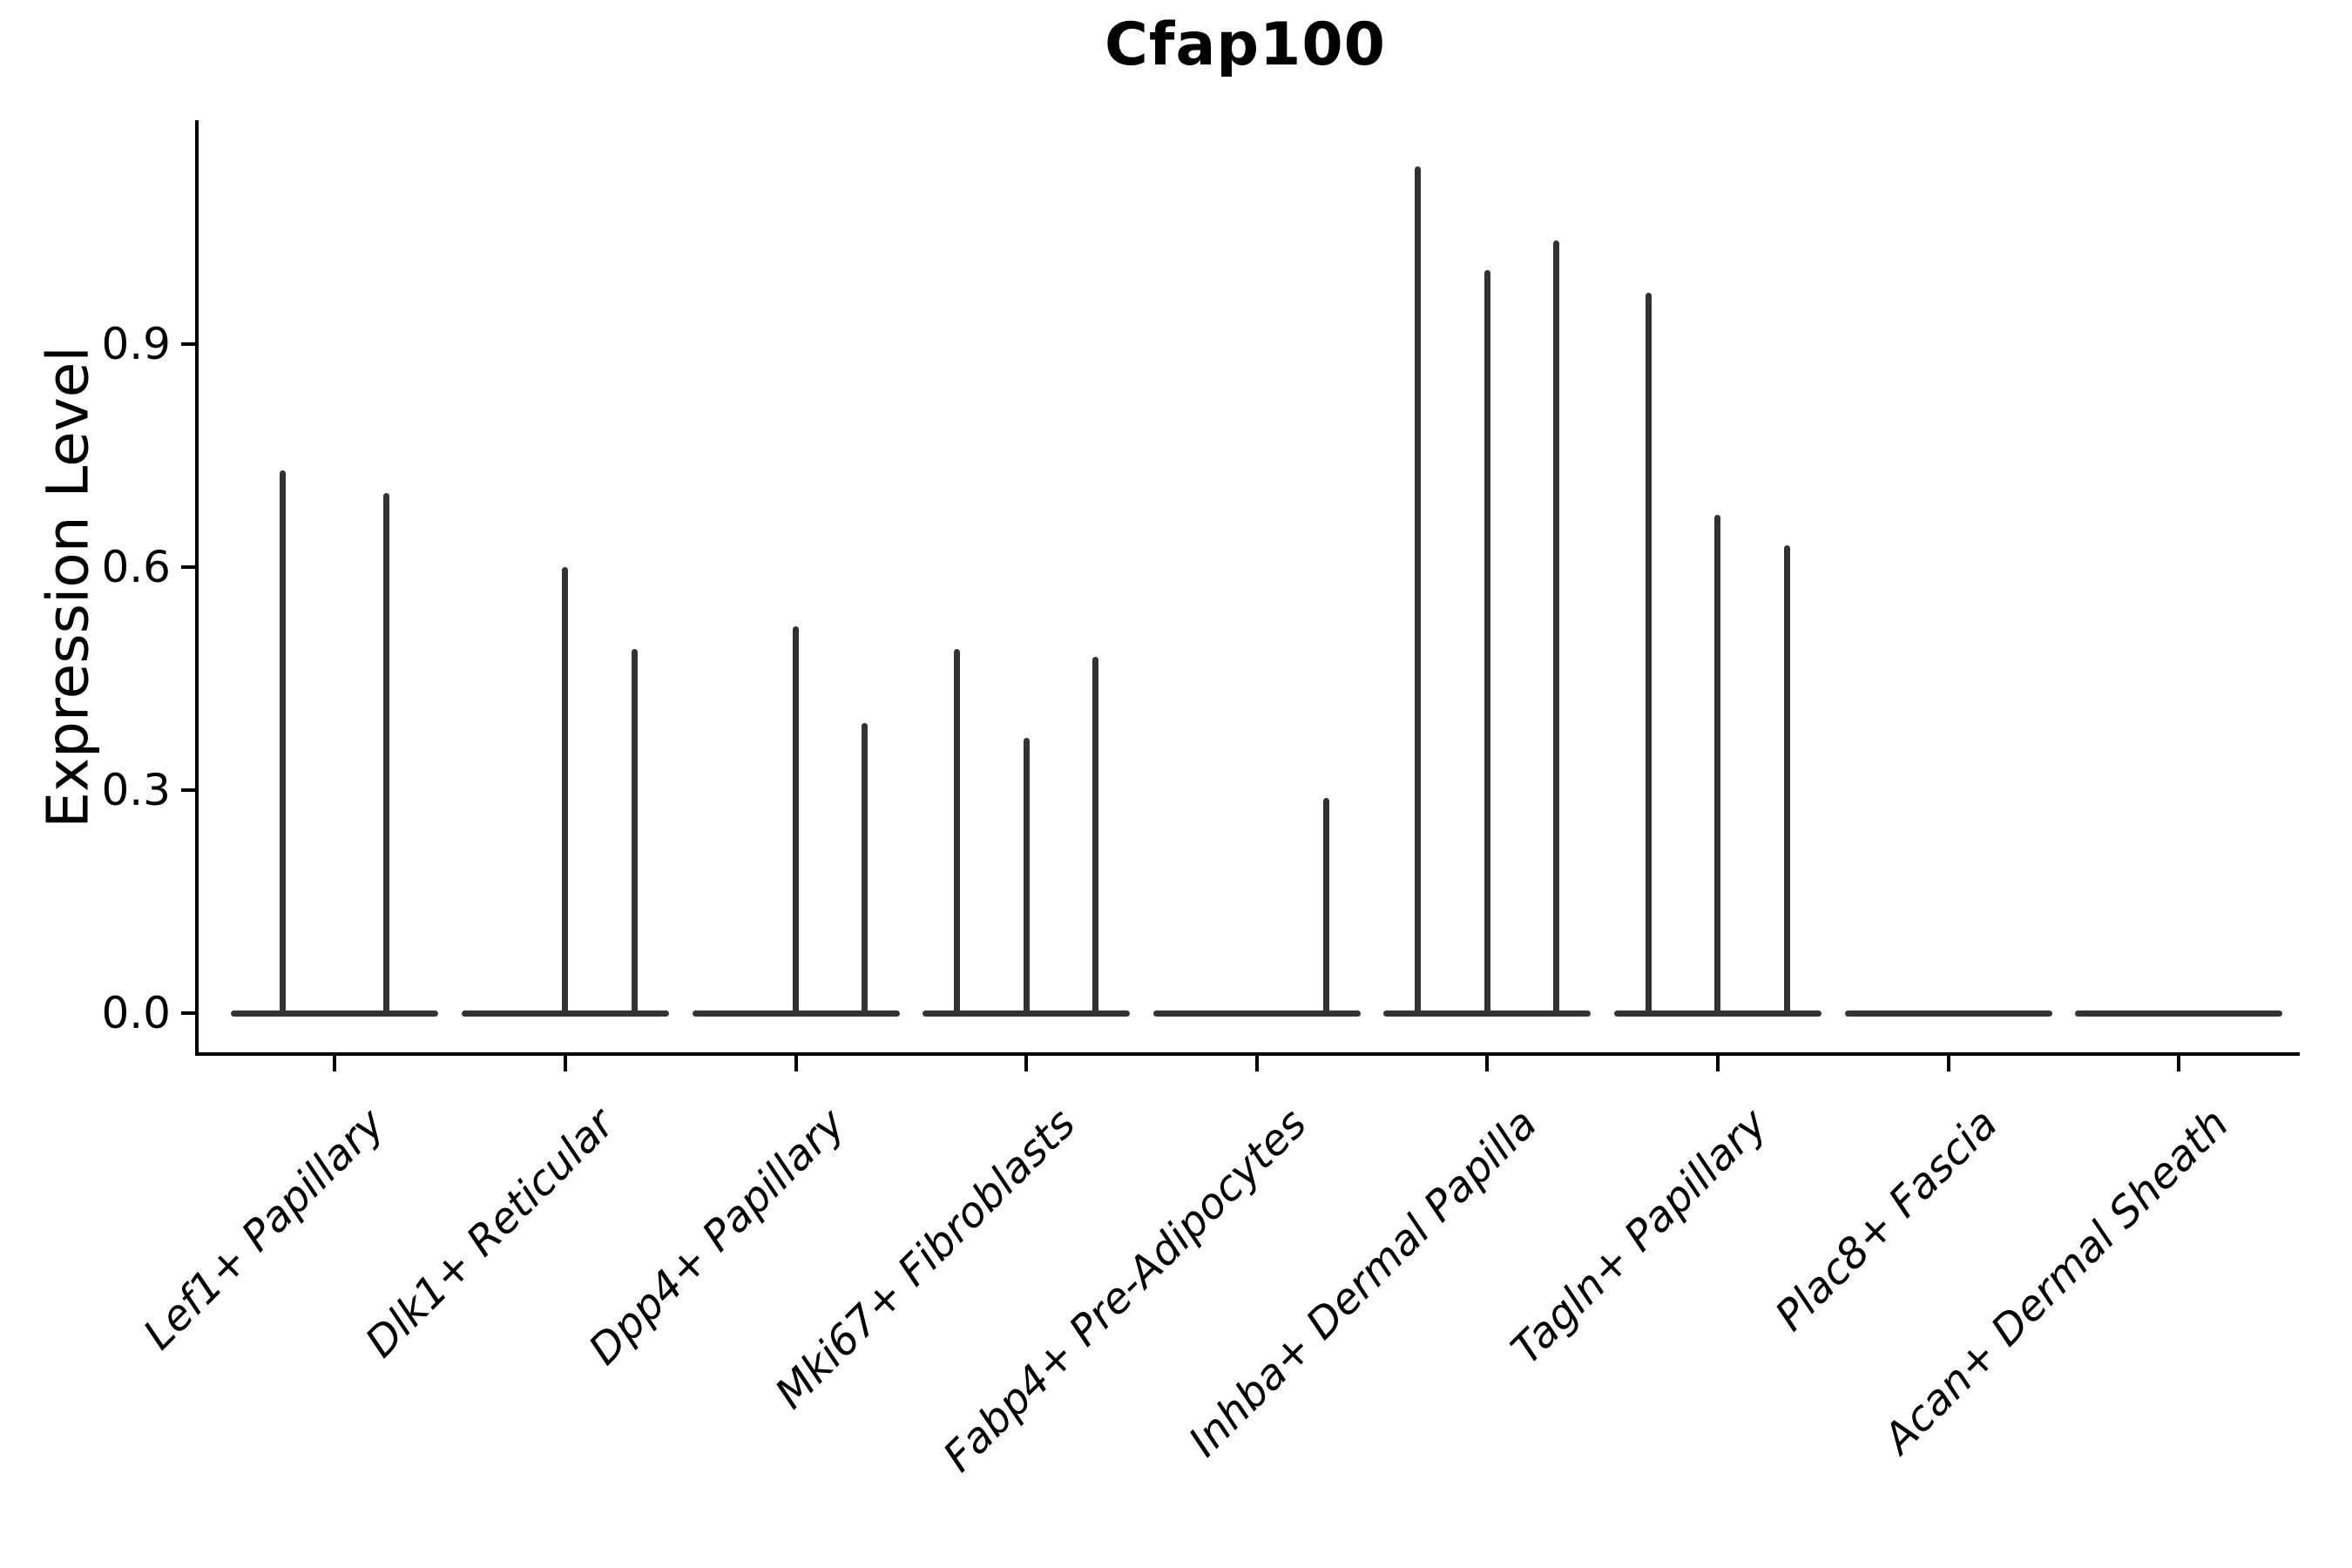  I want to click on y-tick-label: 0.3, so click(136, 790).